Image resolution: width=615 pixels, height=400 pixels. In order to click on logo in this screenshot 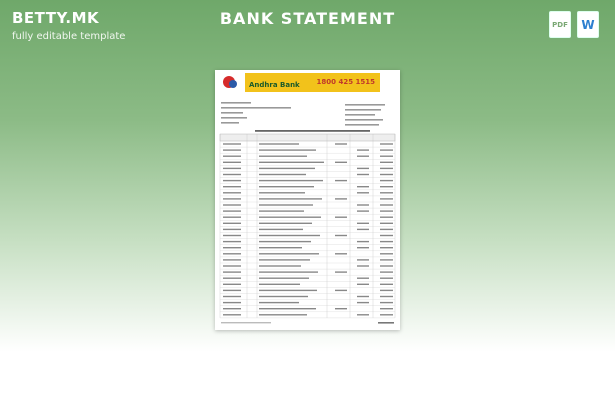, I will do `click(233, 84)`.